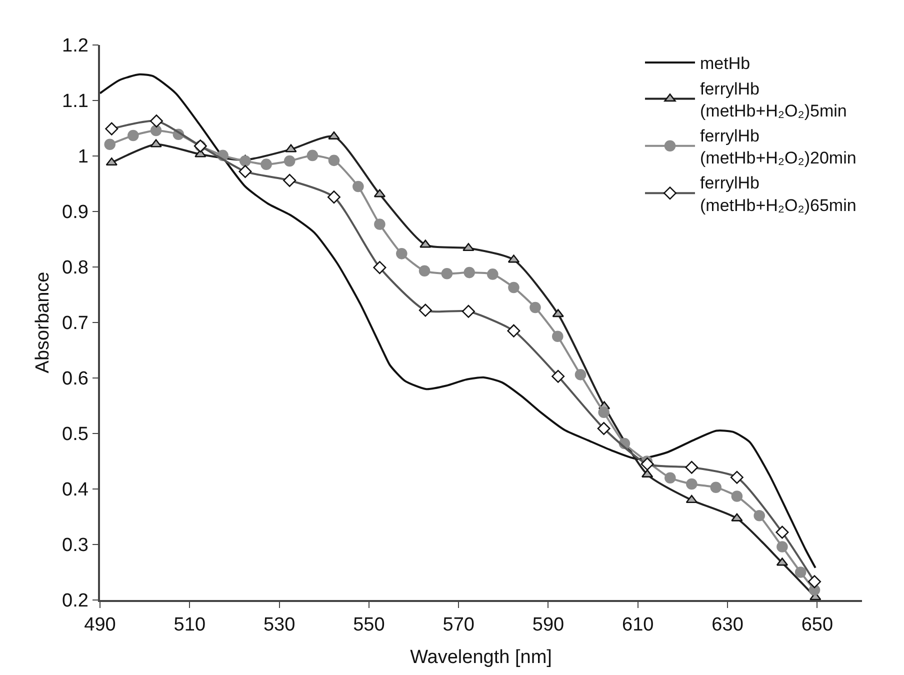 Image resolution: width=904 pixels, height=675 pixels. What do you see at coordinates (75, 435) in the screenshot?
I see `y-tick-label: 0.5` at bounding box center [75, 435].